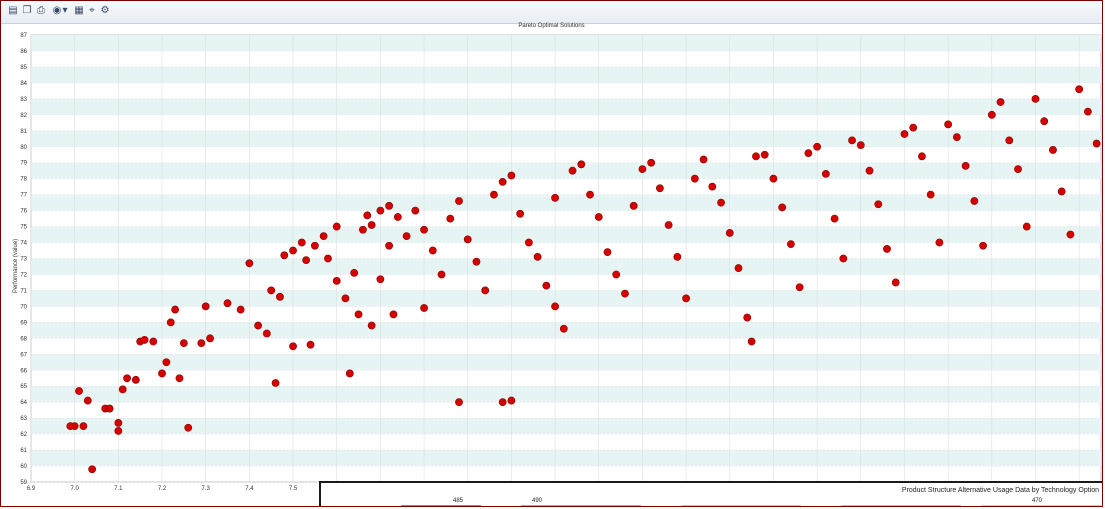 The height and width of the screenshot is (509, 1105). What do you see at coordinates (27, 10) in the screenshot?
I see `copy-icon: ❐` at bounding box center [27, 10].